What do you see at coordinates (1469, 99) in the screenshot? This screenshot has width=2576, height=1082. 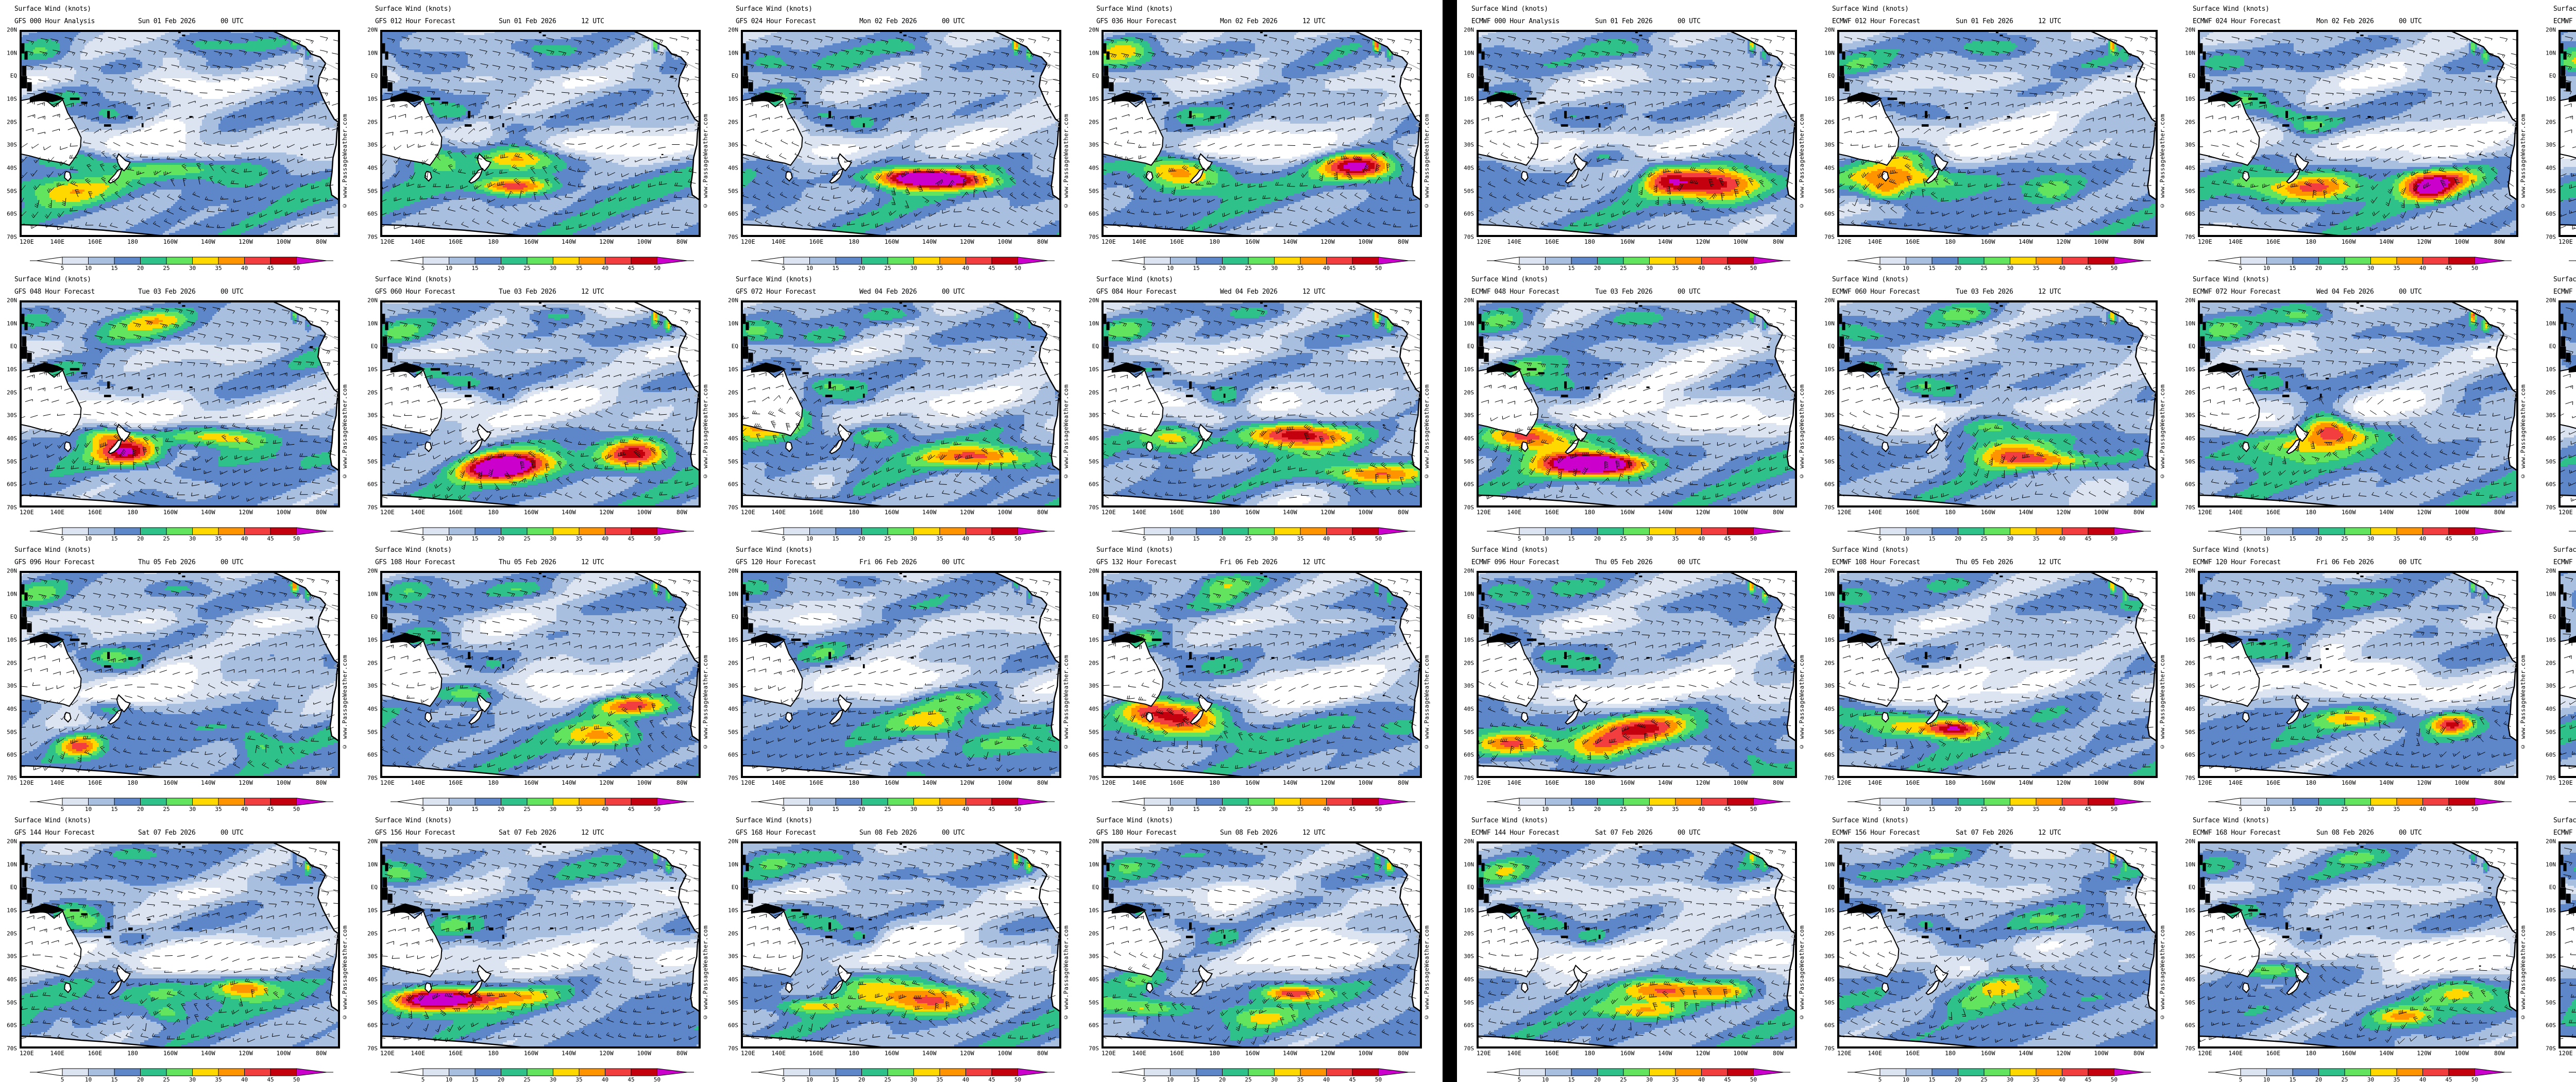 I see `lat-tick-label: 10S` at bounding box center [1469, 99].